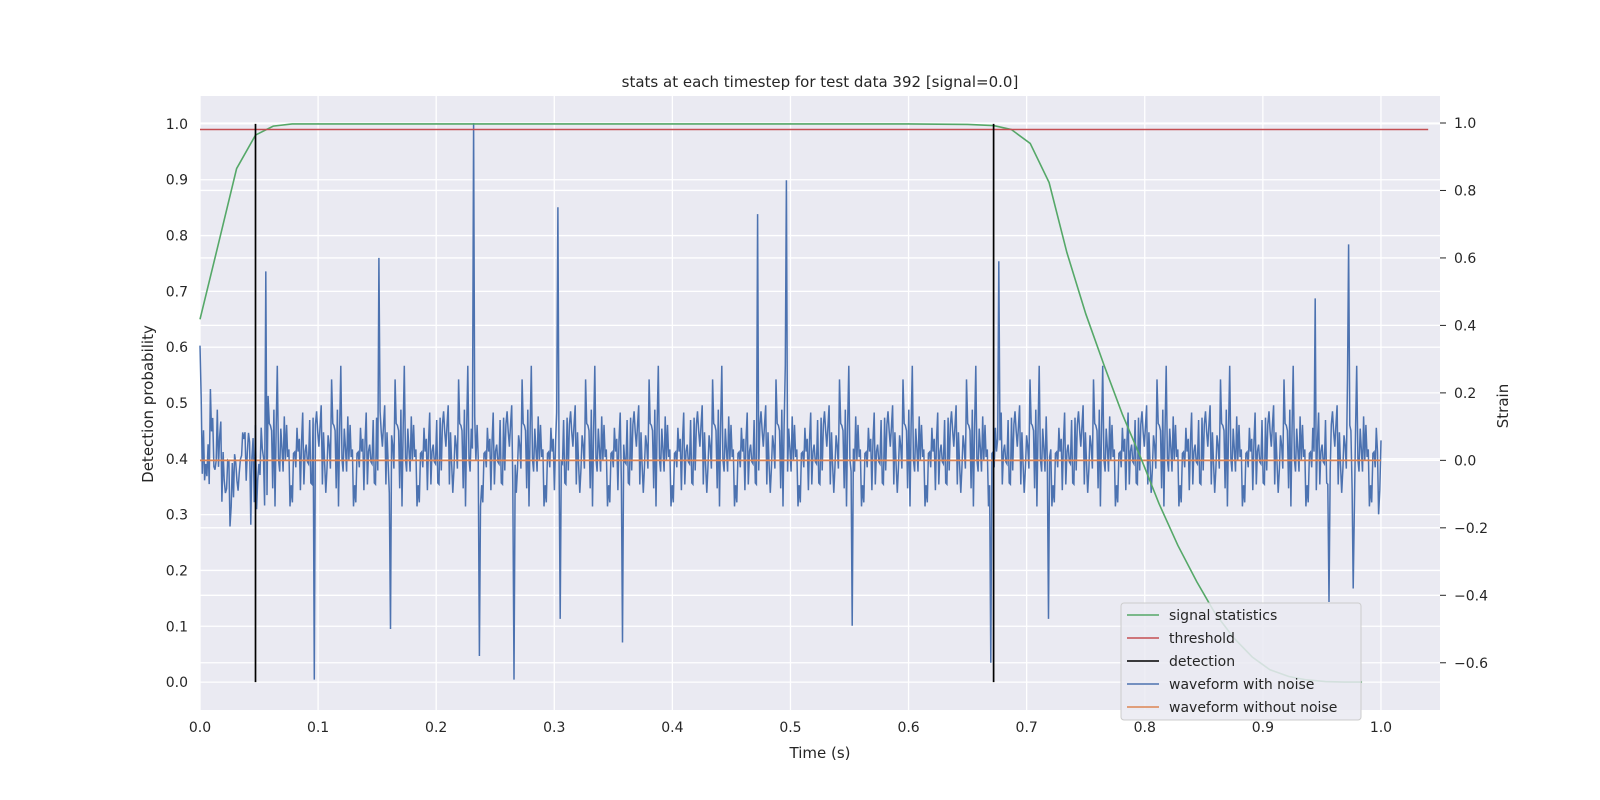 Image resolution: width=1600 pixels, height=800 pixels. What do you see at coordinates (1465, 326) in the screenshot?
I see `y-right-tick-label: 0.4` at bounding box center [1465, 326].